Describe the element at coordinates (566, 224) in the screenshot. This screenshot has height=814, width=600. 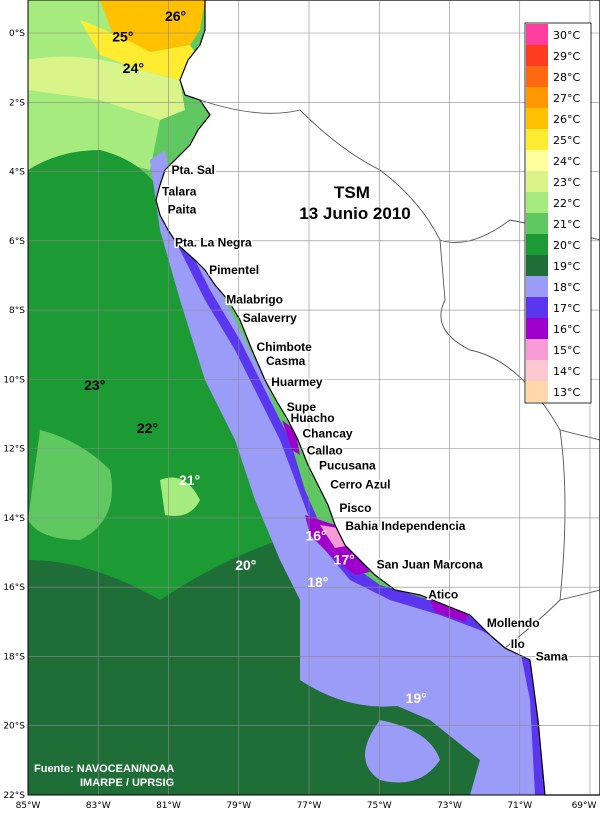
I see `legend-label: 21°C` at that location.